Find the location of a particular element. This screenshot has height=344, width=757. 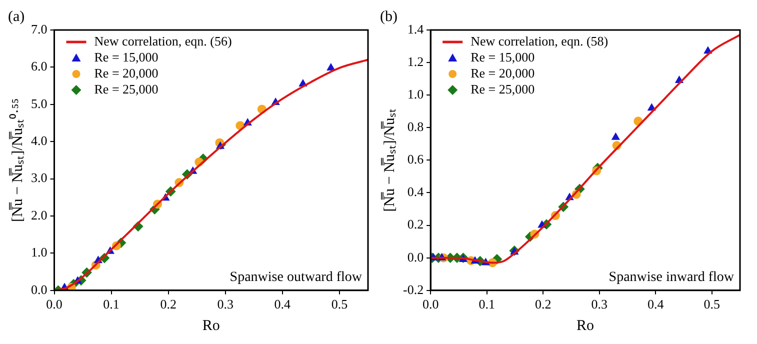

y-tick-label: 2.0 is located at coordinates (39, 214).